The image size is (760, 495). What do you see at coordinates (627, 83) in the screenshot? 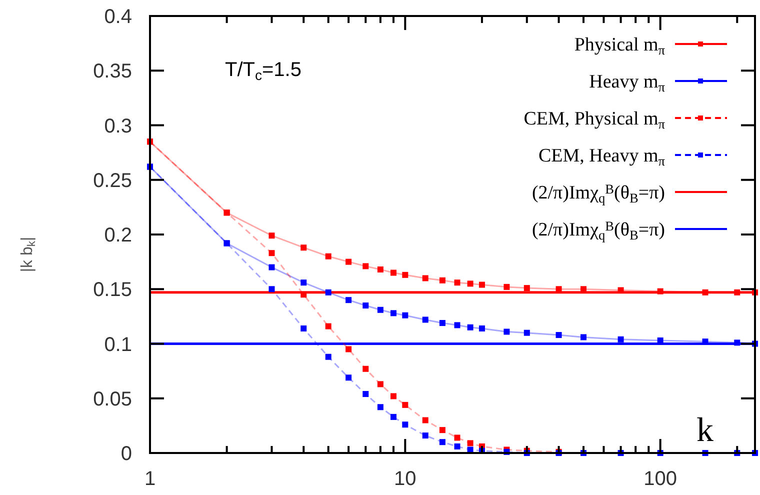
I see `legend-label: Heavy m$_{π}$` at bounding box center [627, 83].